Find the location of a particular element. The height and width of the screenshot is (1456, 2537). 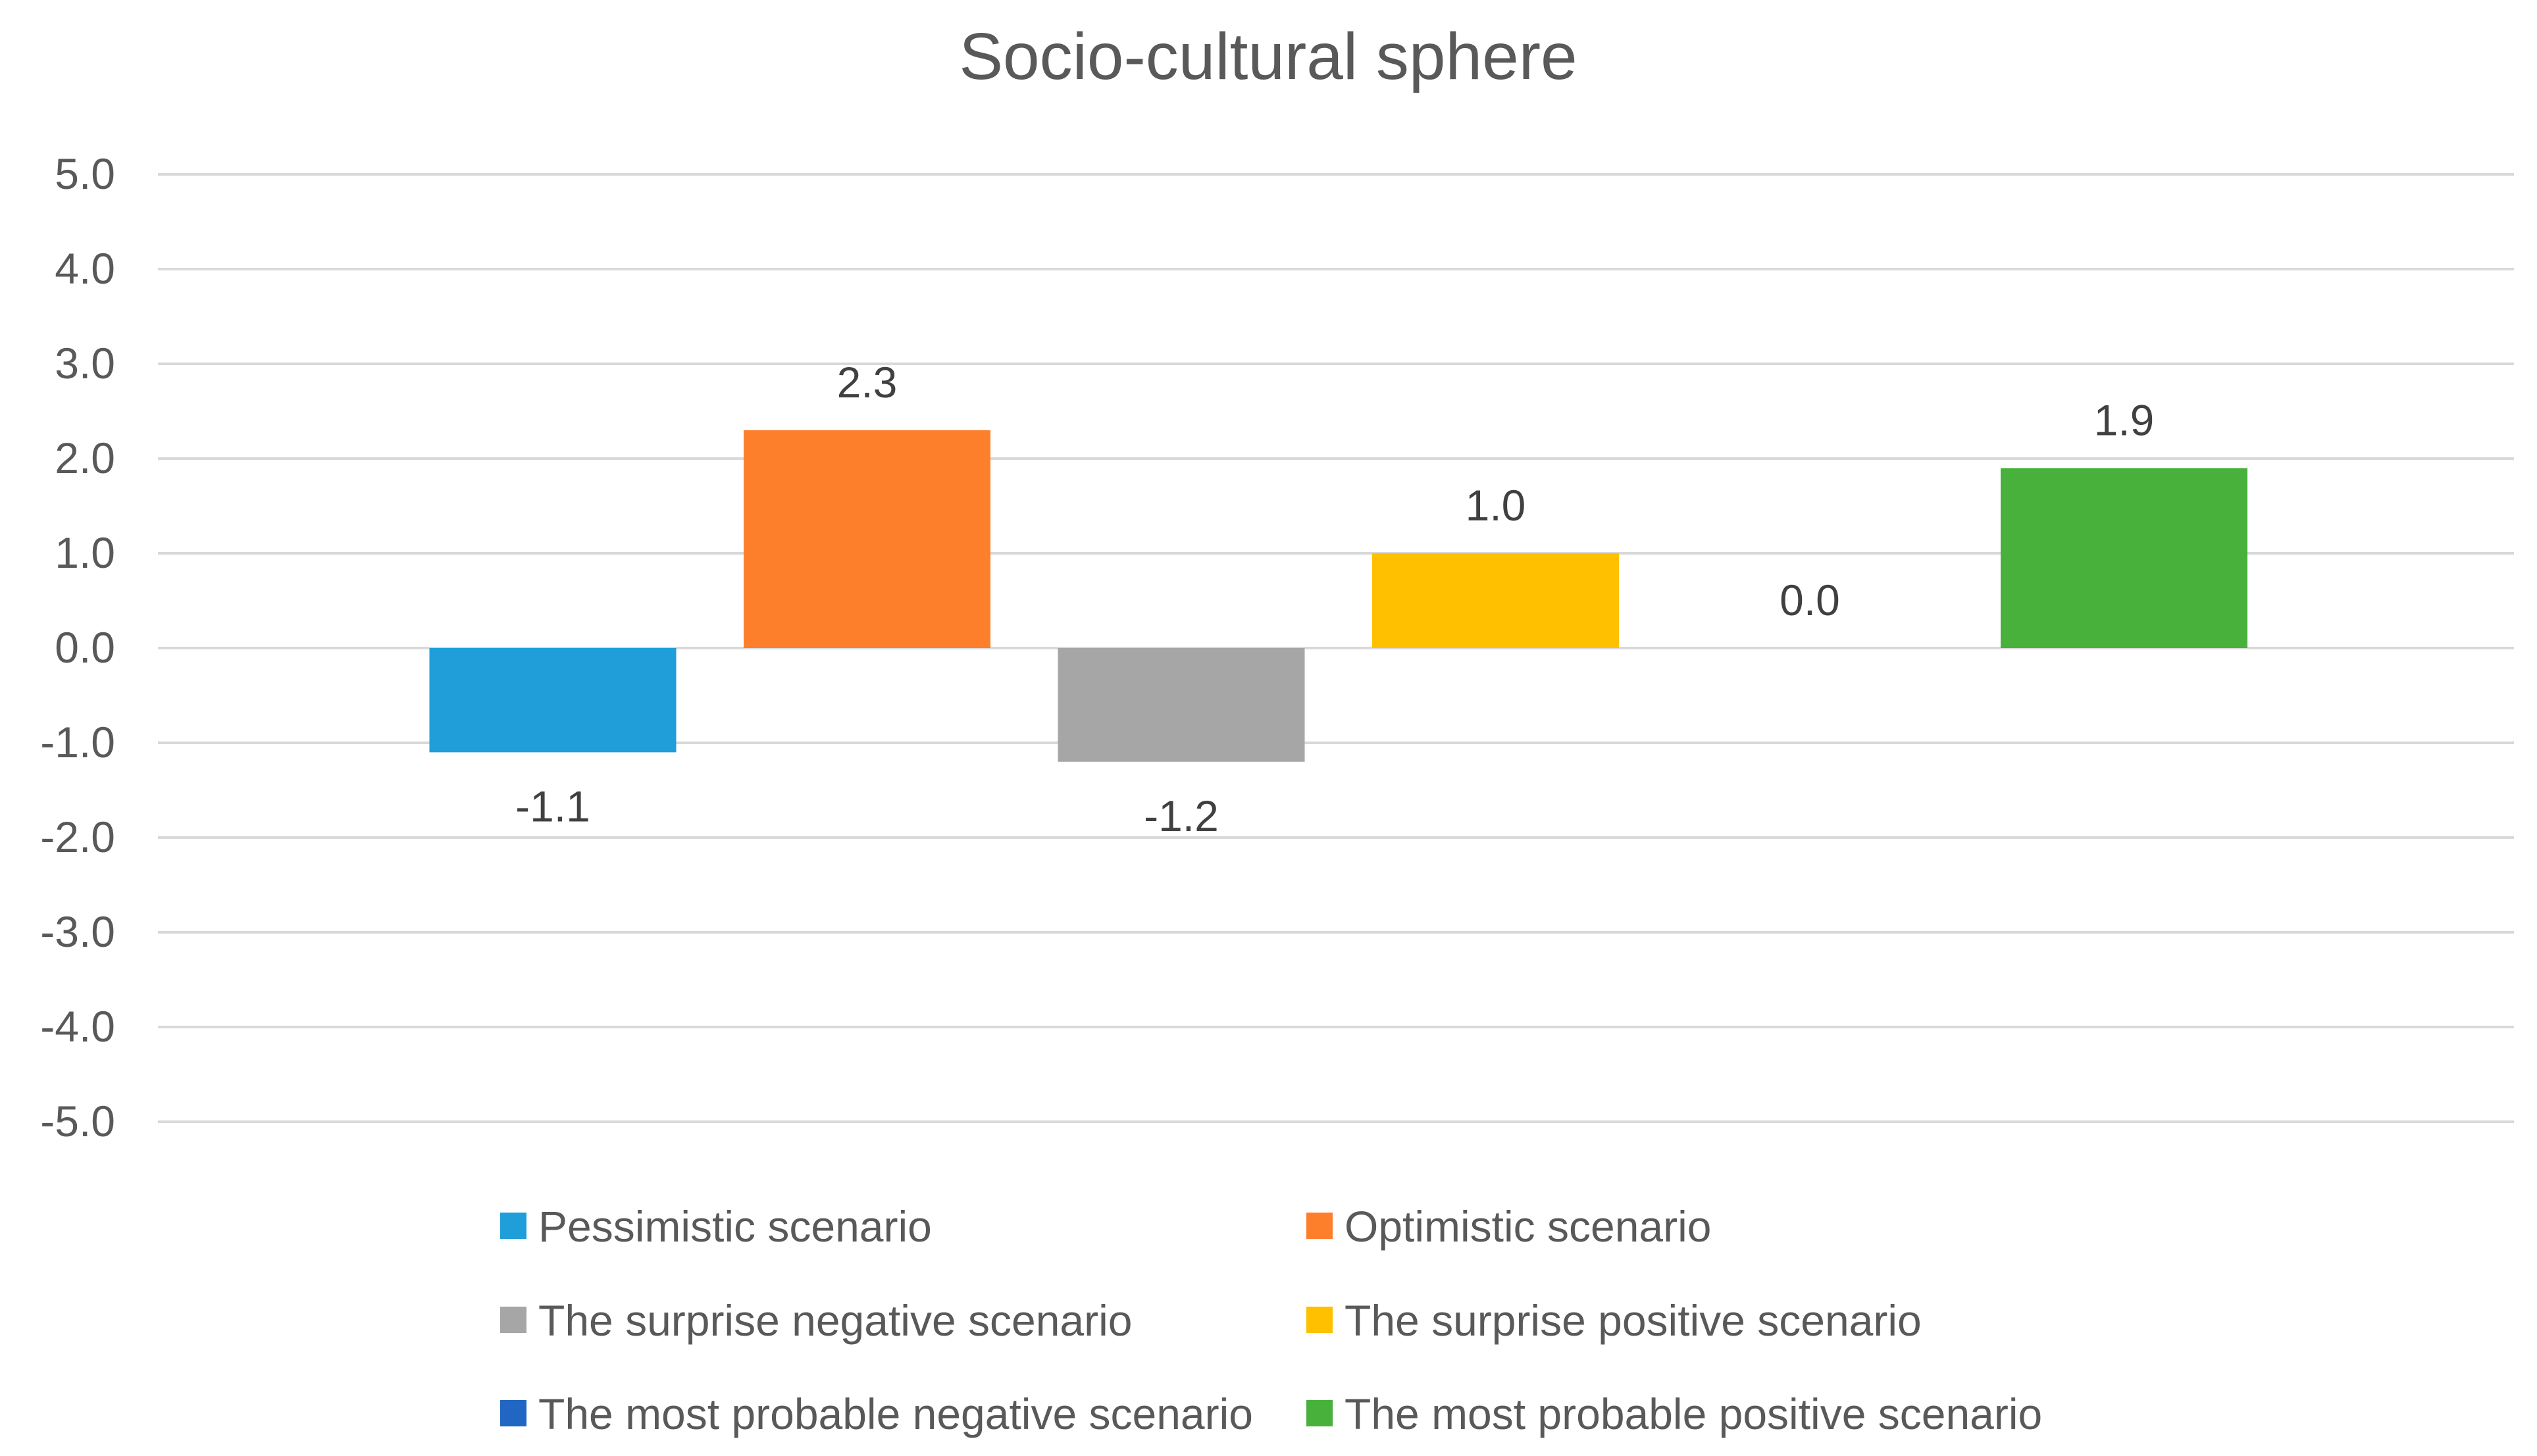

legend-item-2: Optimistic scenario is located at coordinates (1509, 1226).